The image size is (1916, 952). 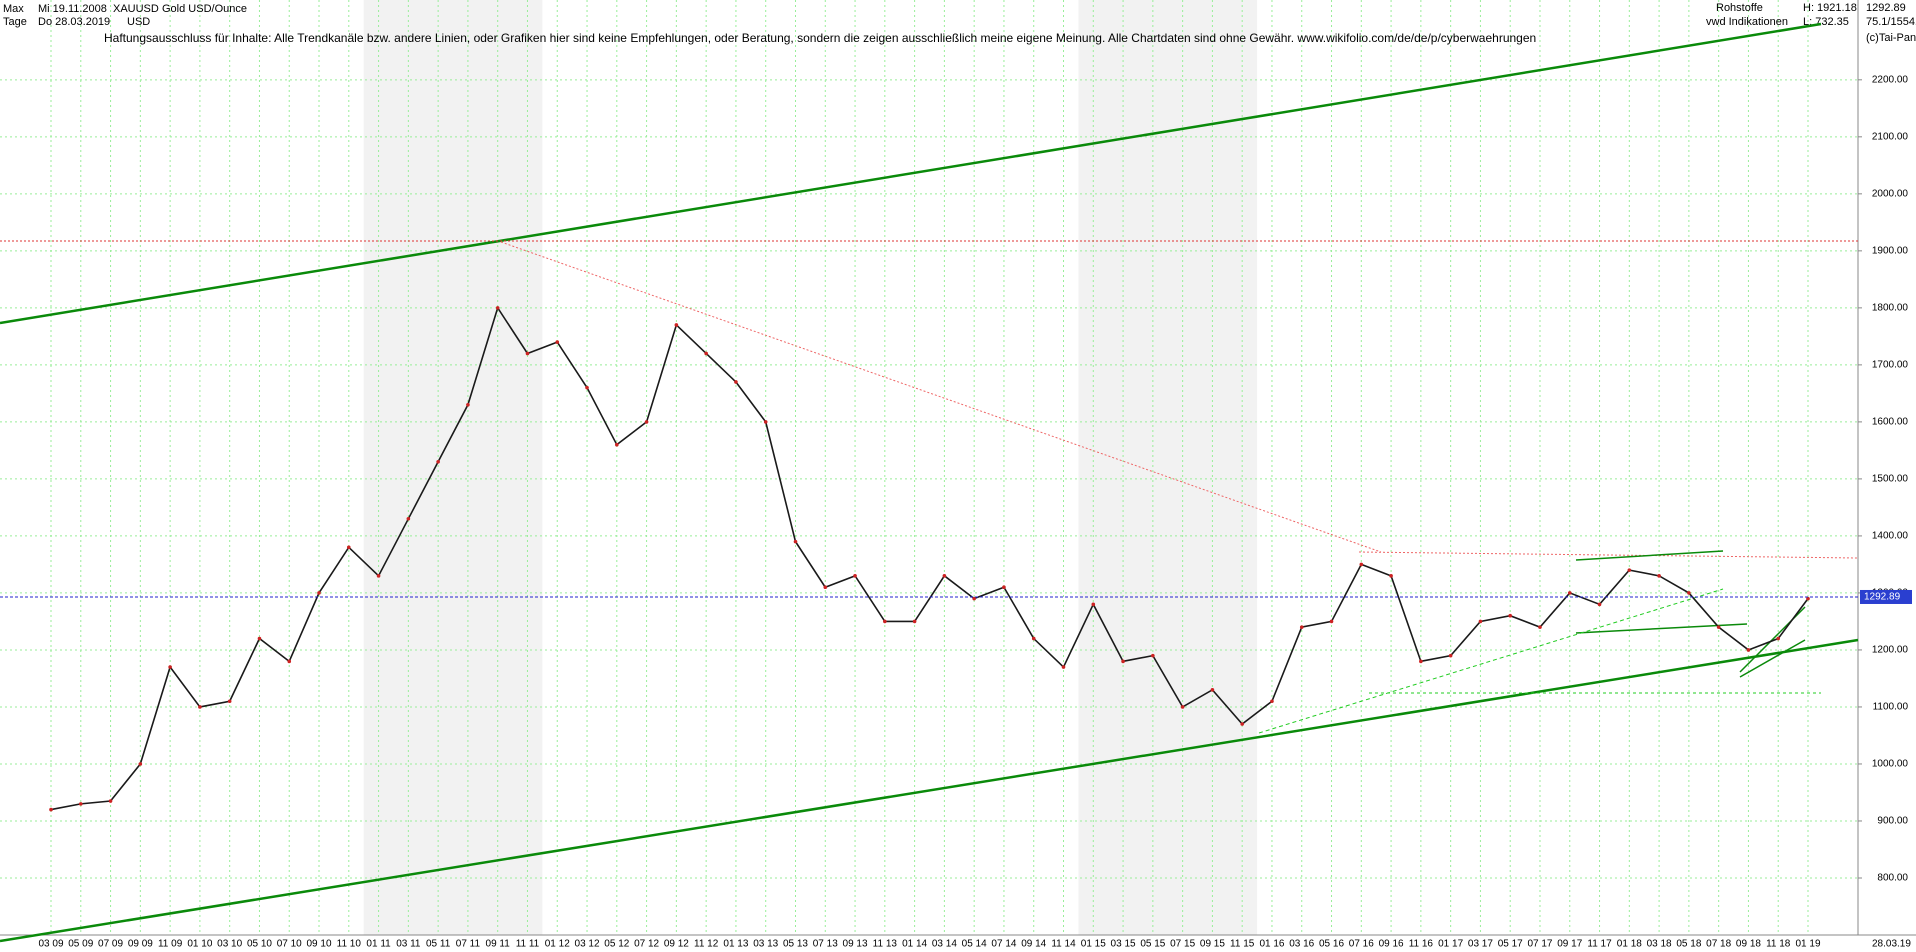 I want to click on x-tick-label: 09 13, so click(x=855, y=944).